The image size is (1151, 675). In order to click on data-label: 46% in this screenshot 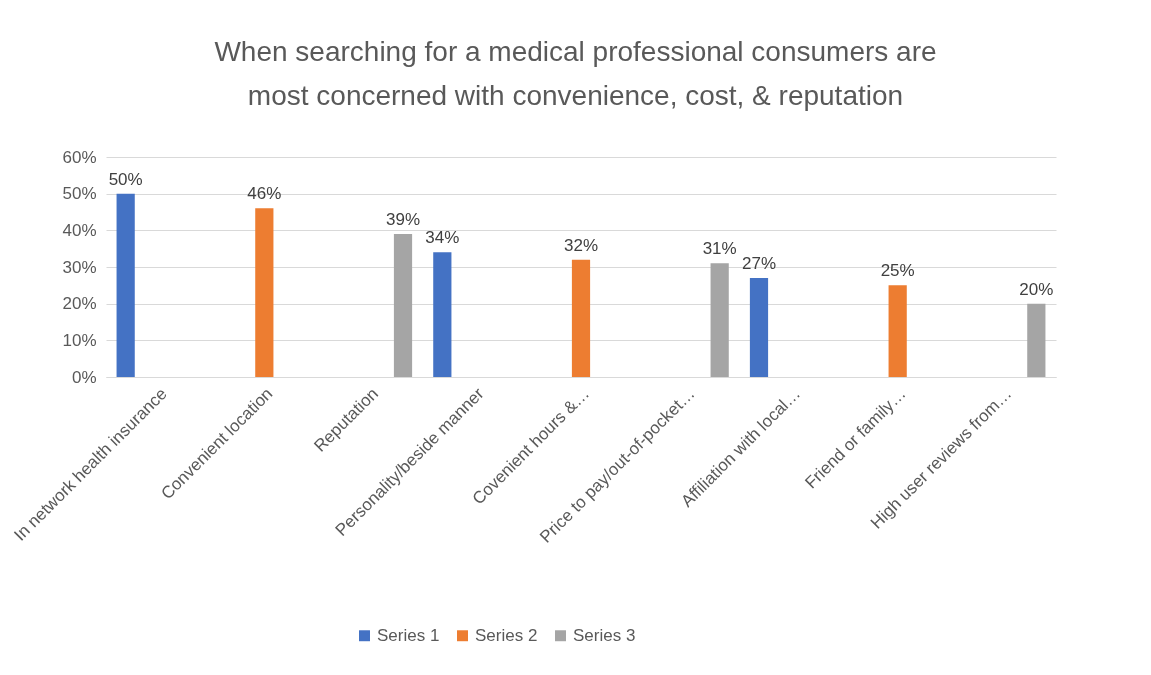, I will do `click(264, 194)`.